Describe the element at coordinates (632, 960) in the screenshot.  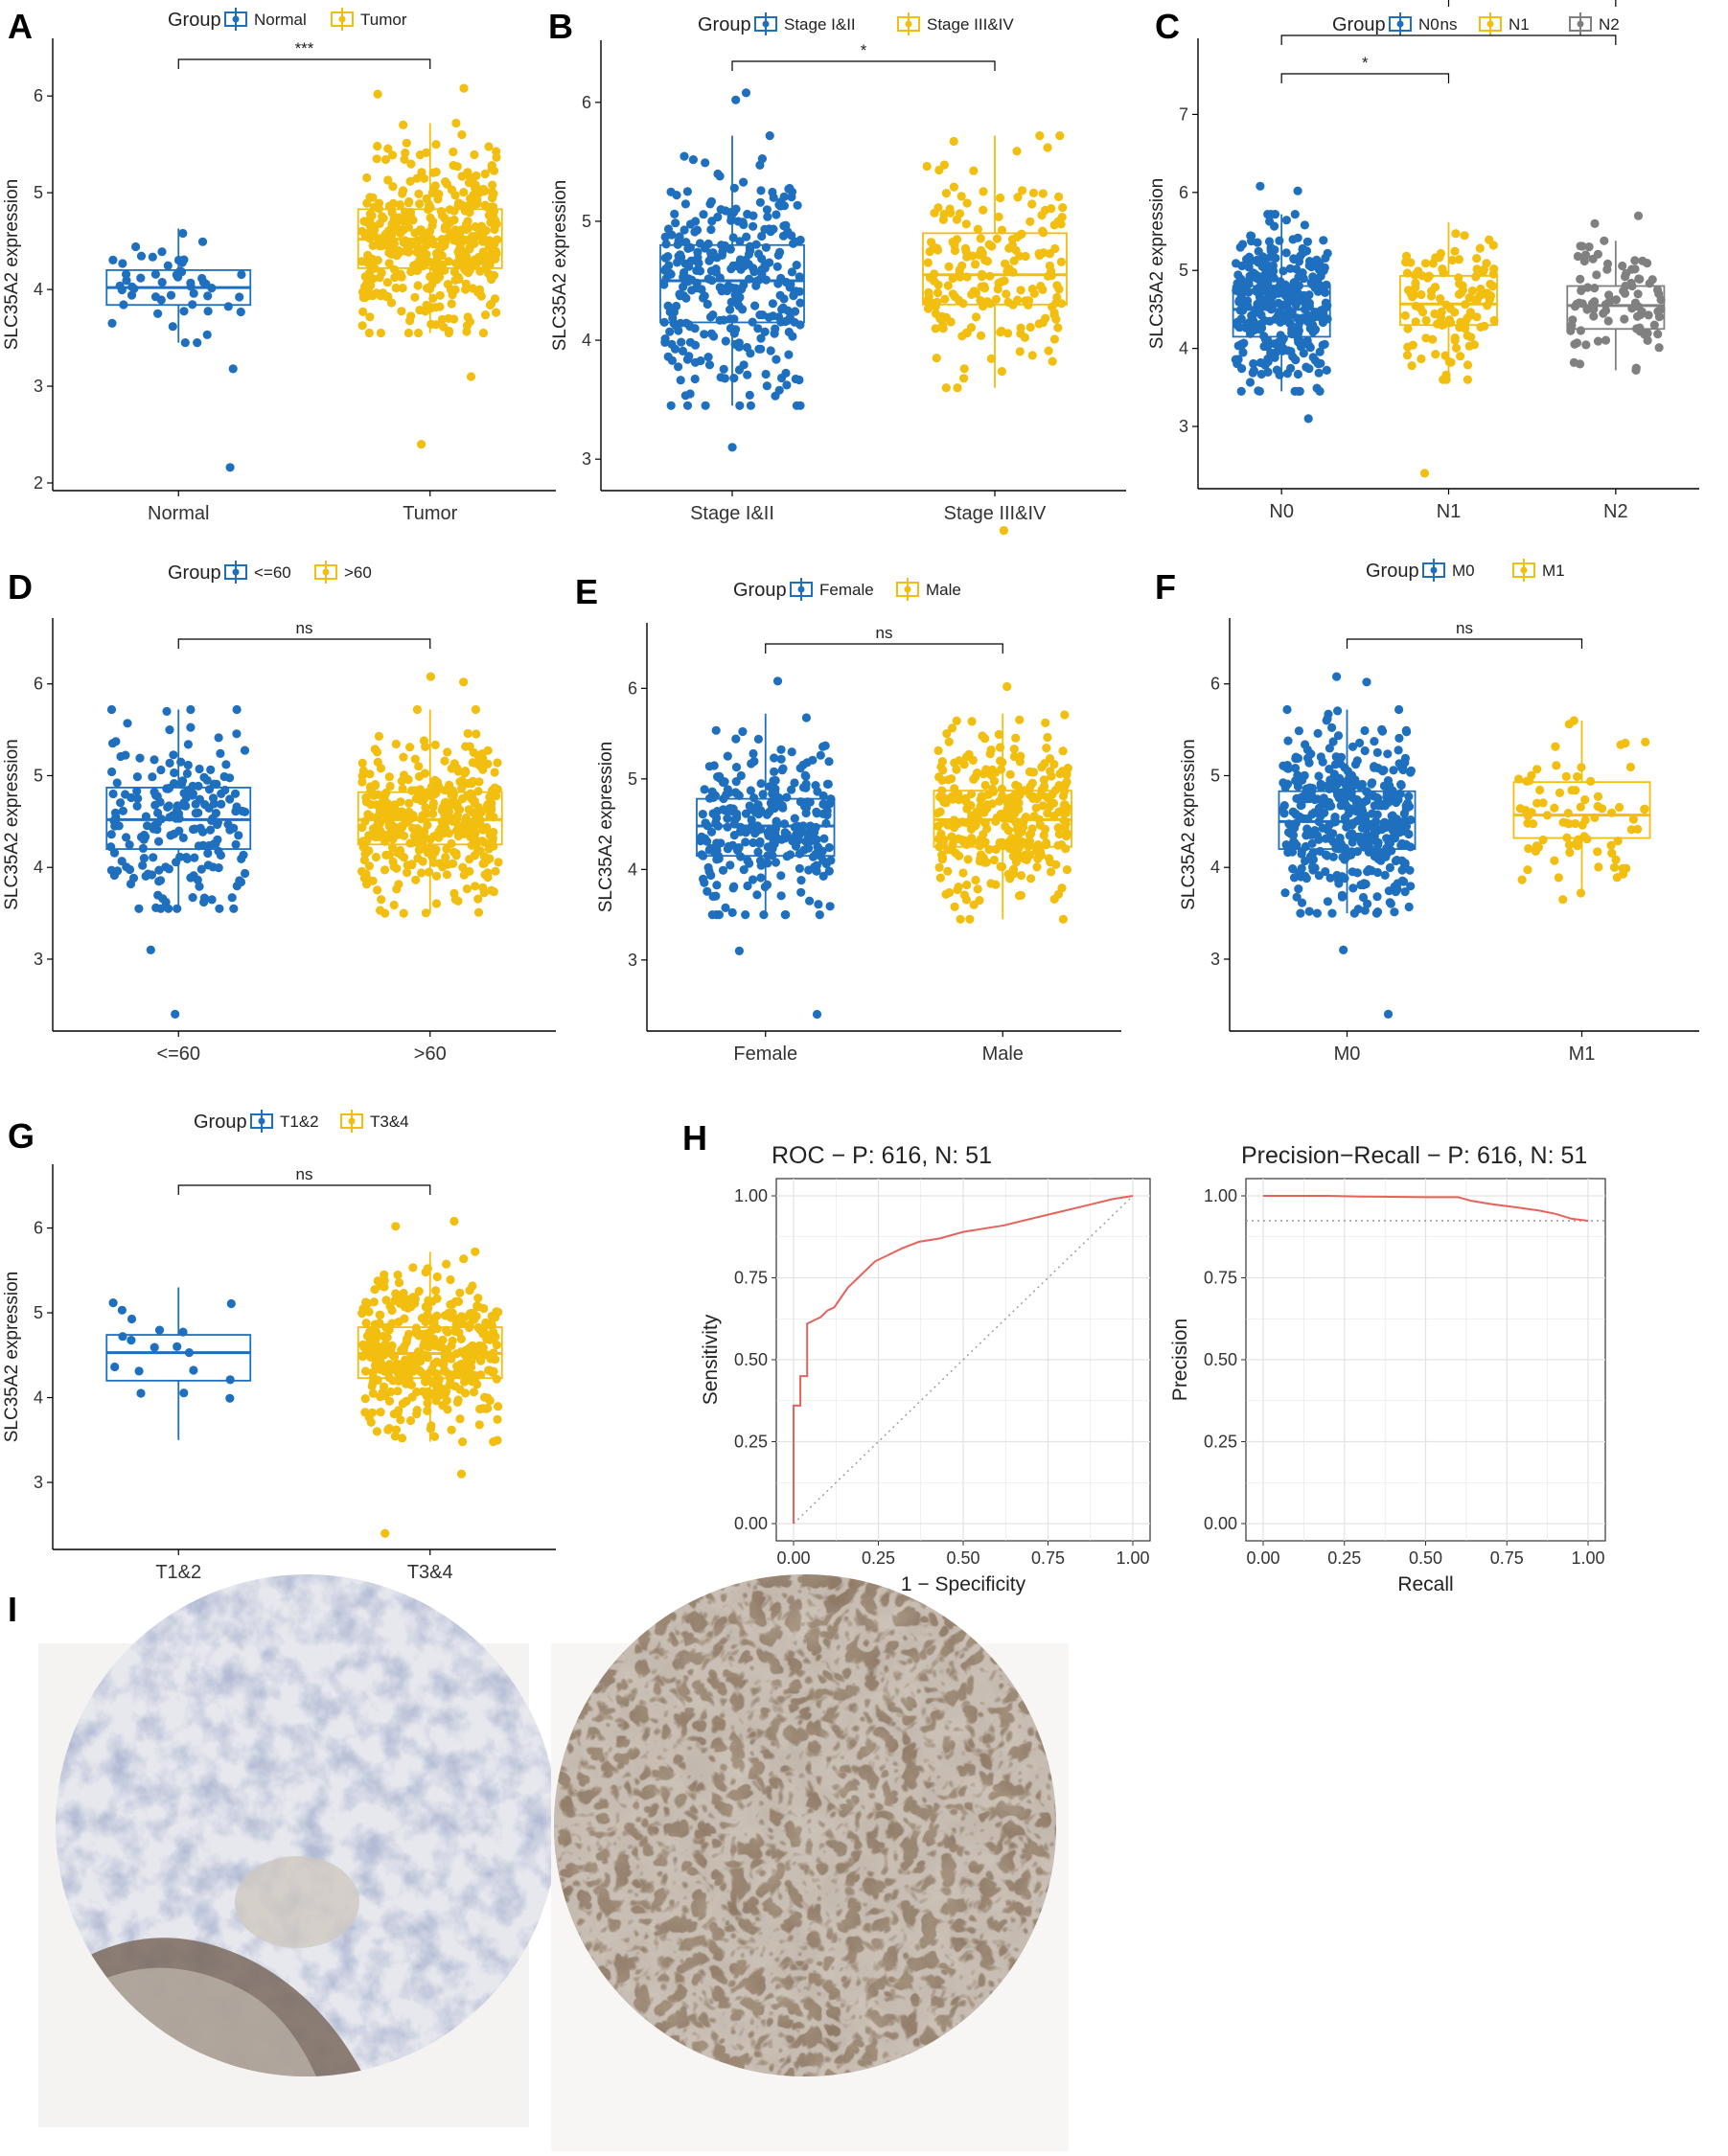
I see `y-tick-label: 3` at that location.